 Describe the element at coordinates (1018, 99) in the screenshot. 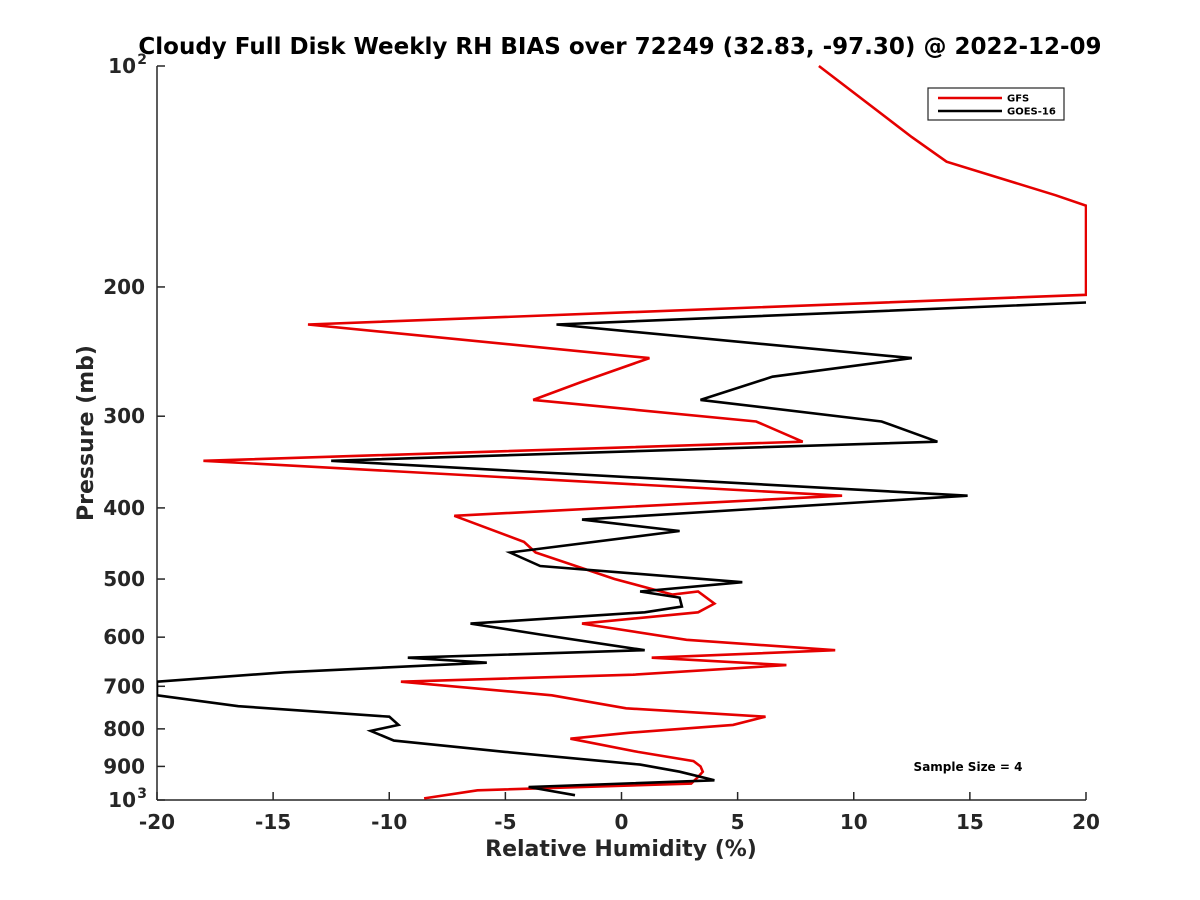

I see `legend-label: GFS` at that location.